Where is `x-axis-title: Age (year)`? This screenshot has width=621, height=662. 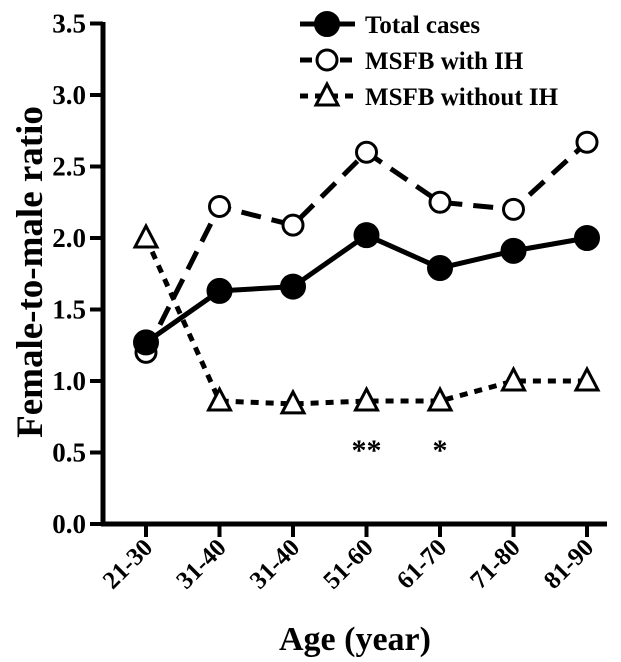 x-axis-title: Age (year) is located at coordinates (355, 639).